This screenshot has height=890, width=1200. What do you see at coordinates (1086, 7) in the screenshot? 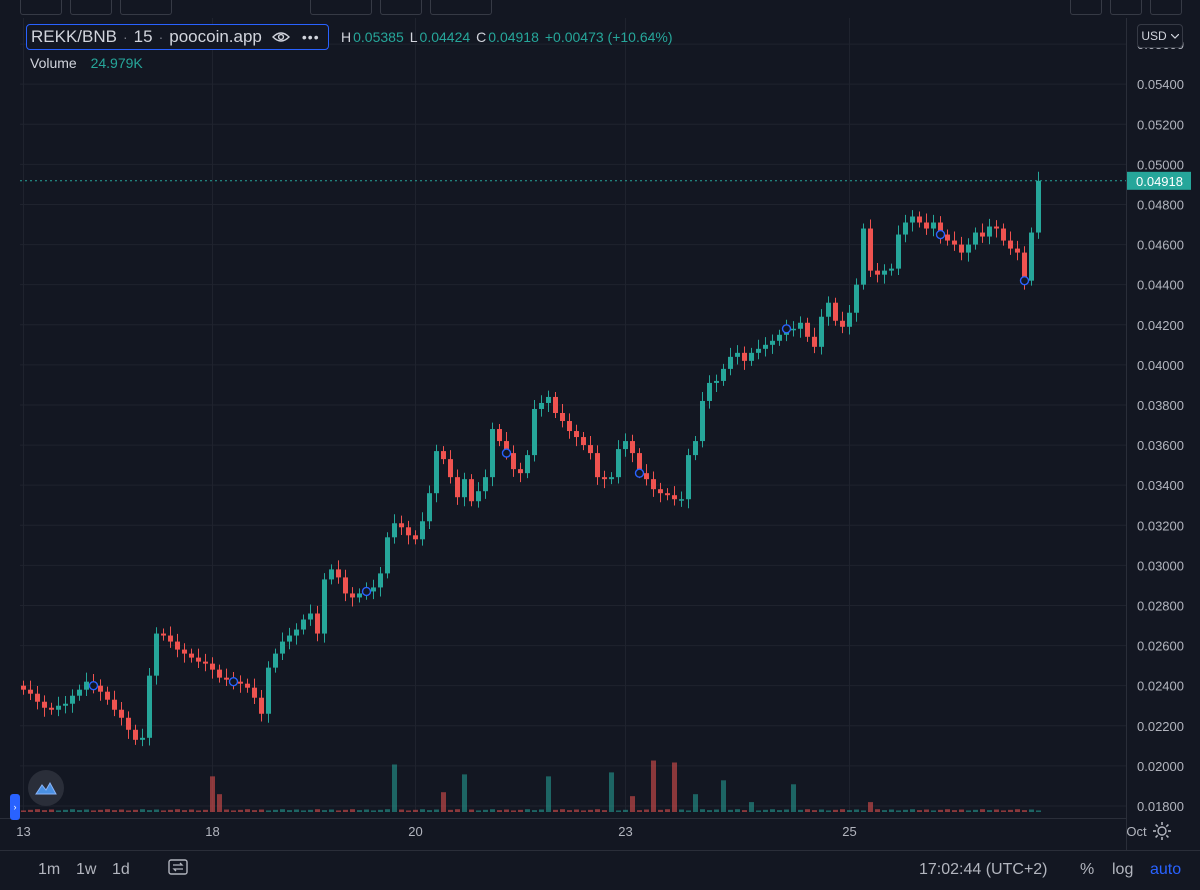
I see `settings-button` at bounding box center [1086, 7].